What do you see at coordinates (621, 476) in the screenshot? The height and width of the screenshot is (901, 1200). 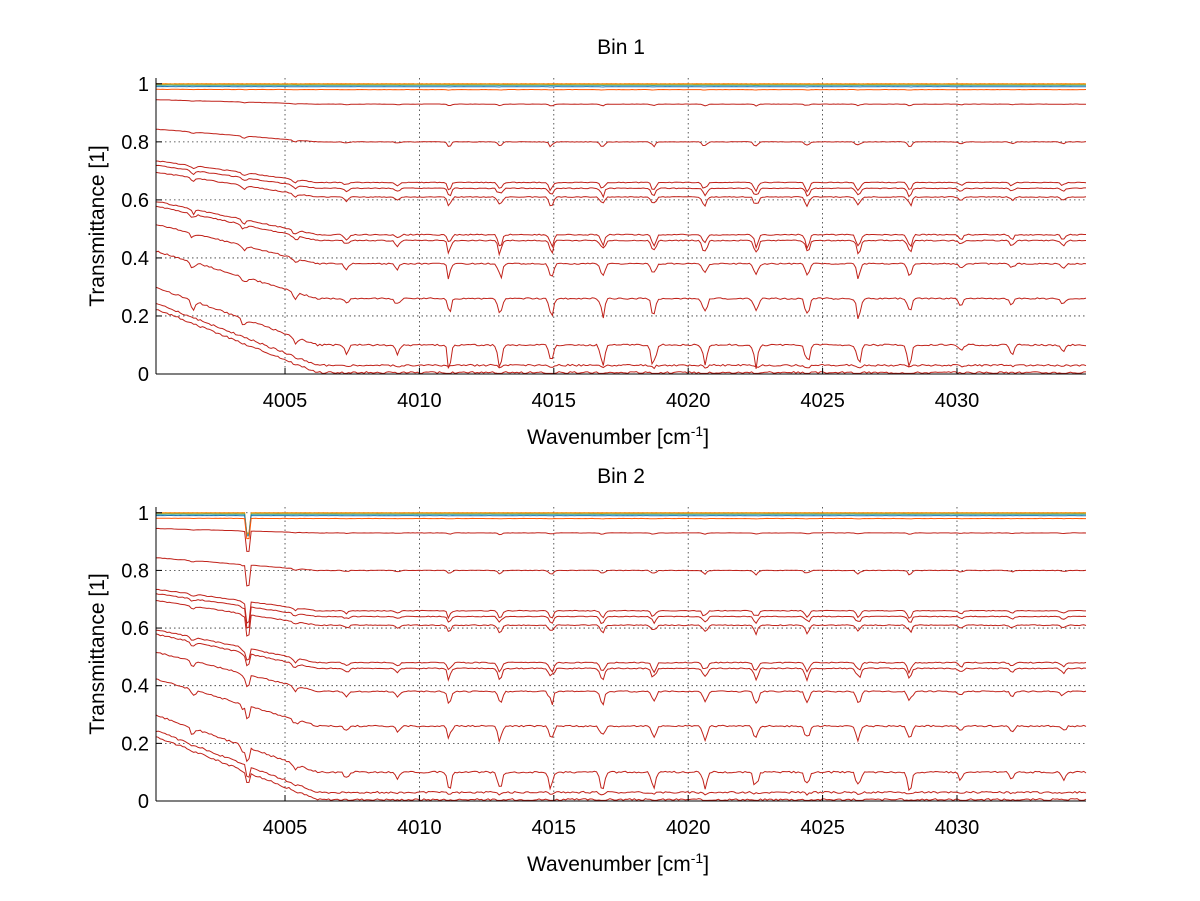 I see `chart-title: Bin 2` at bounding box center [621, 476].